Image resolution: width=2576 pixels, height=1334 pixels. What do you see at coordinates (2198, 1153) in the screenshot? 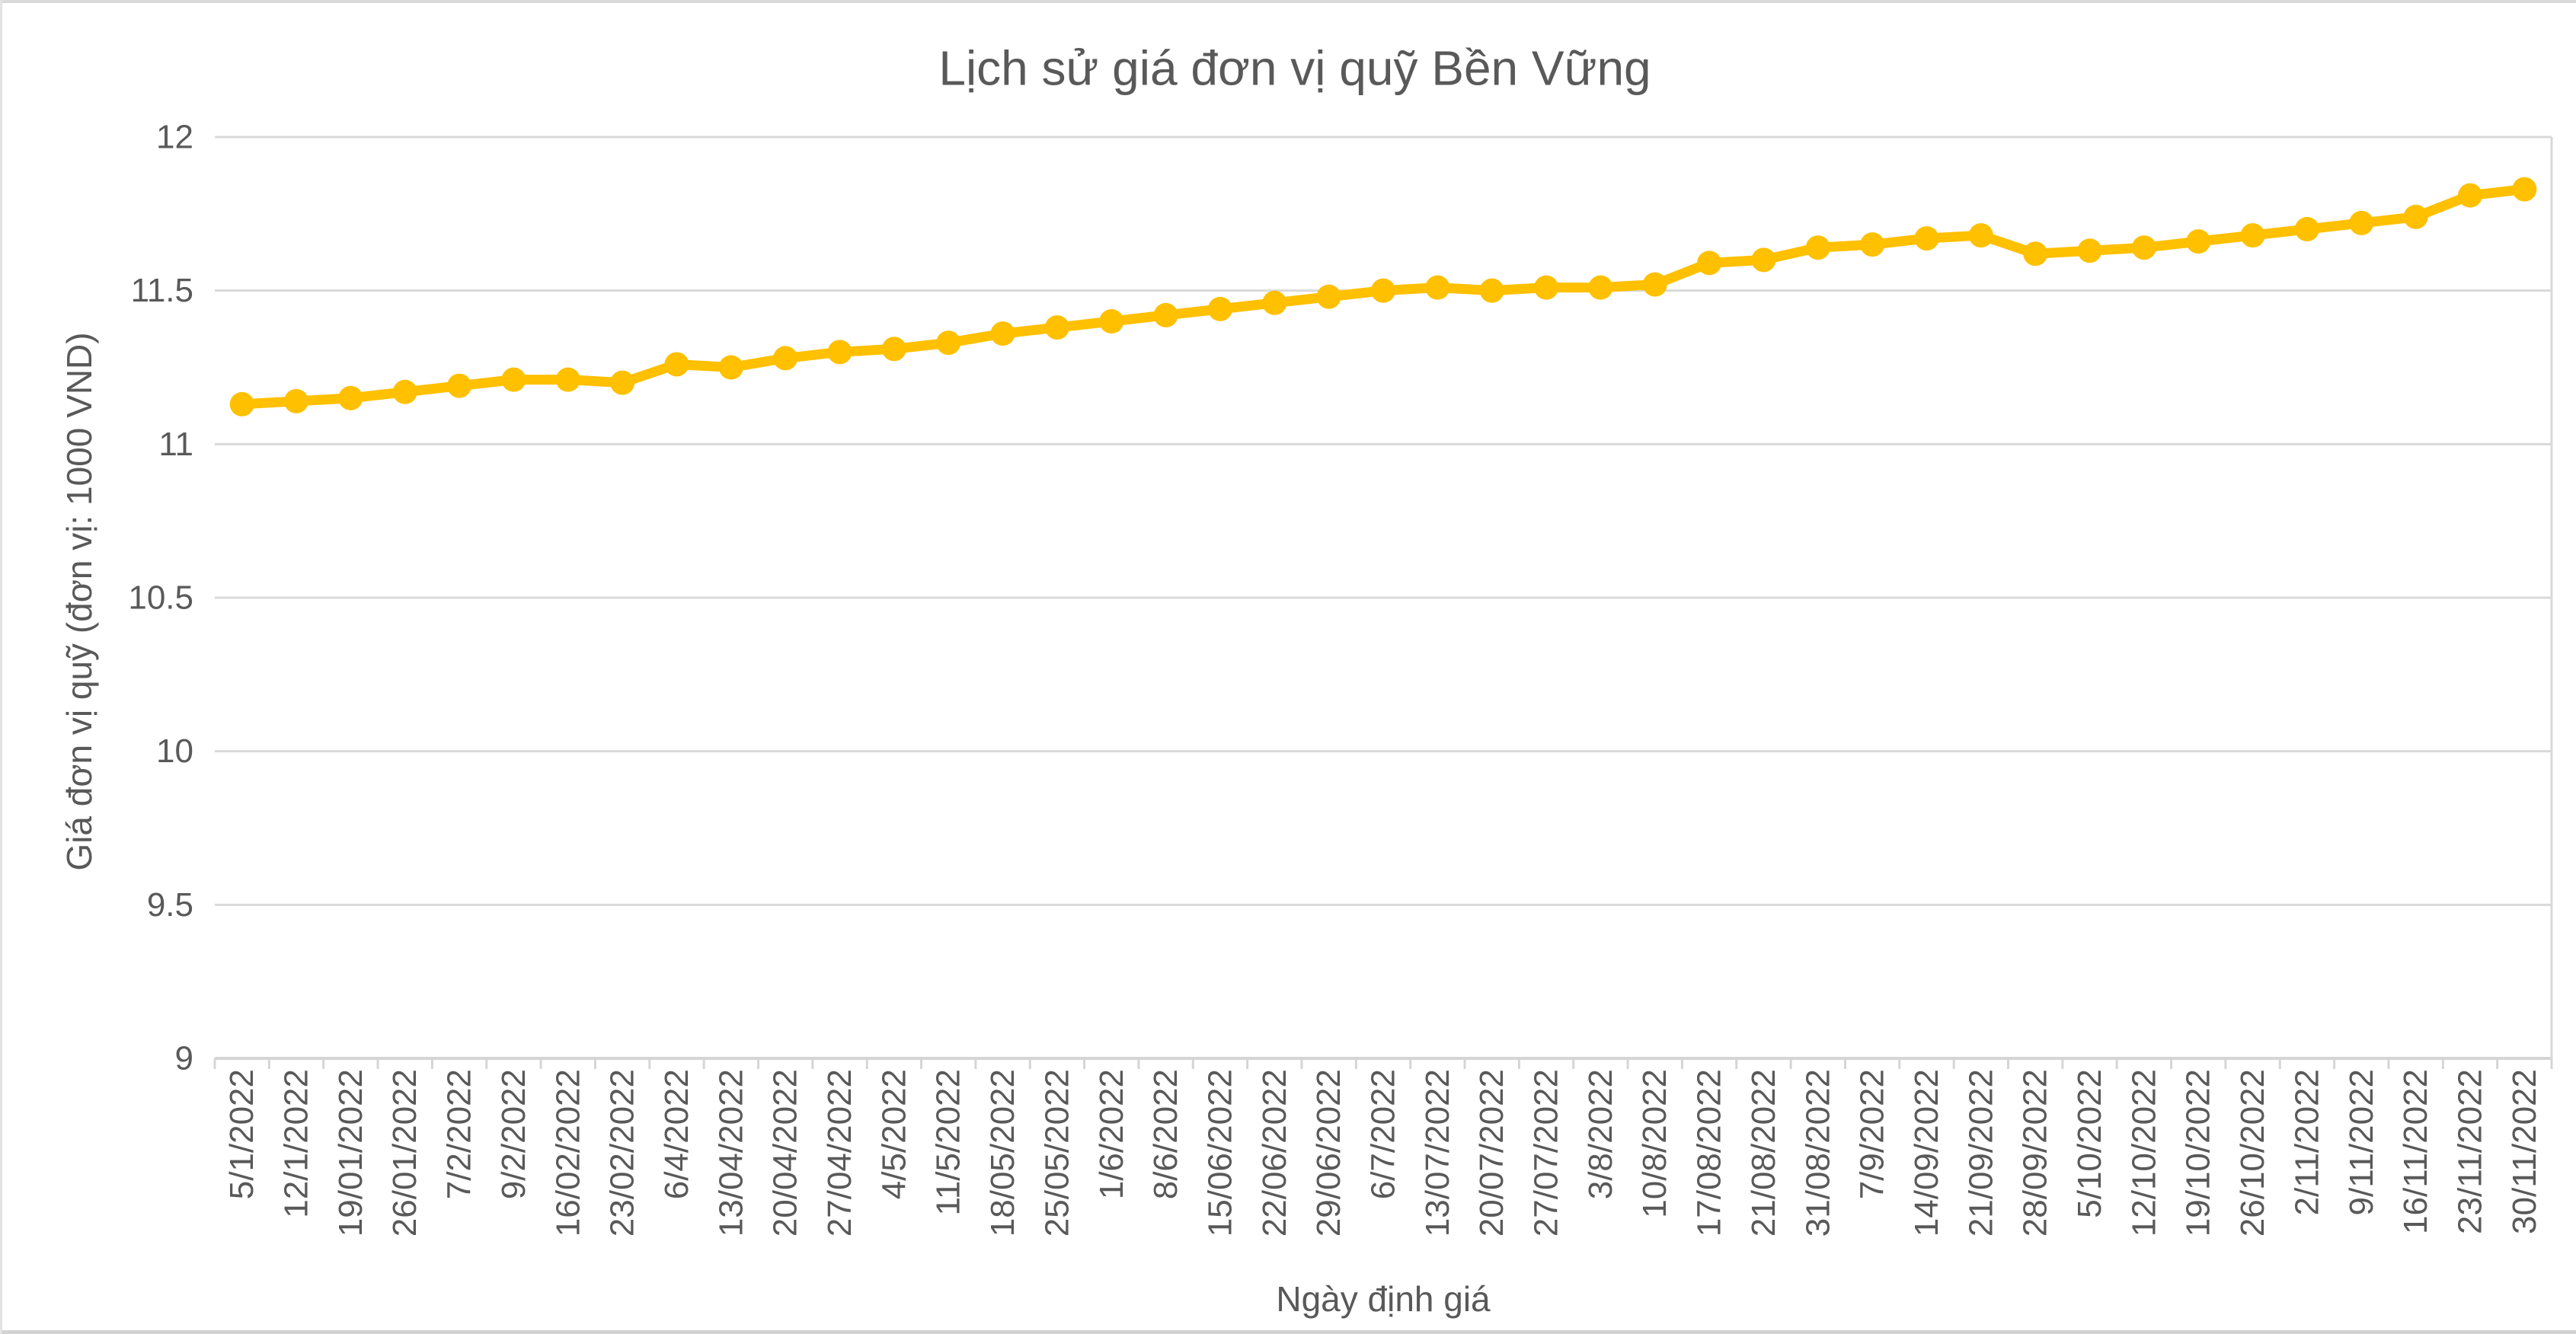
I see `x-axis-tick-label: 19/10/2022` at bounding box center [2198, 1153].